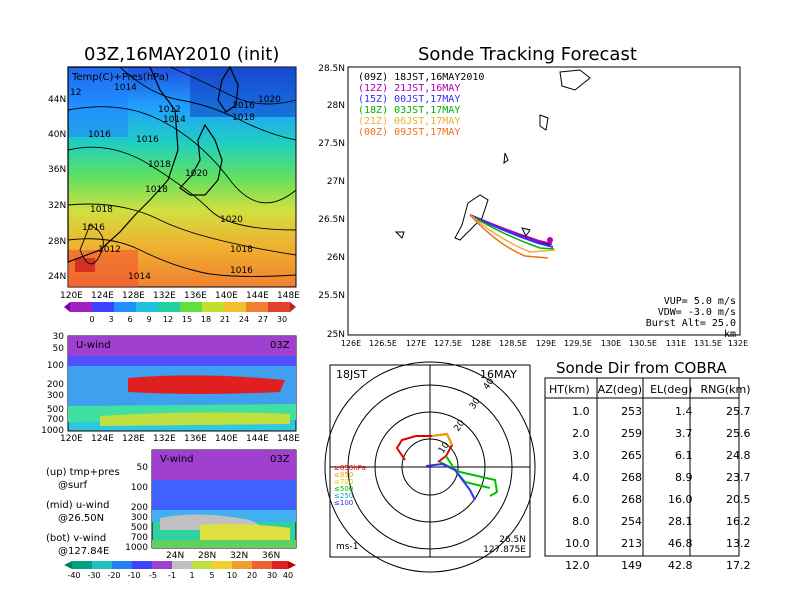  I want to click on isobar-label: 12, so click(75, 93).